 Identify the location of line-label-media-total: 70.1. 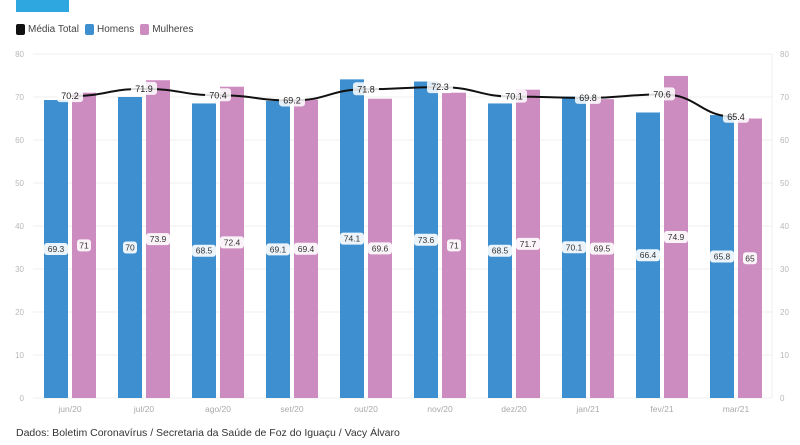
(514, 97).